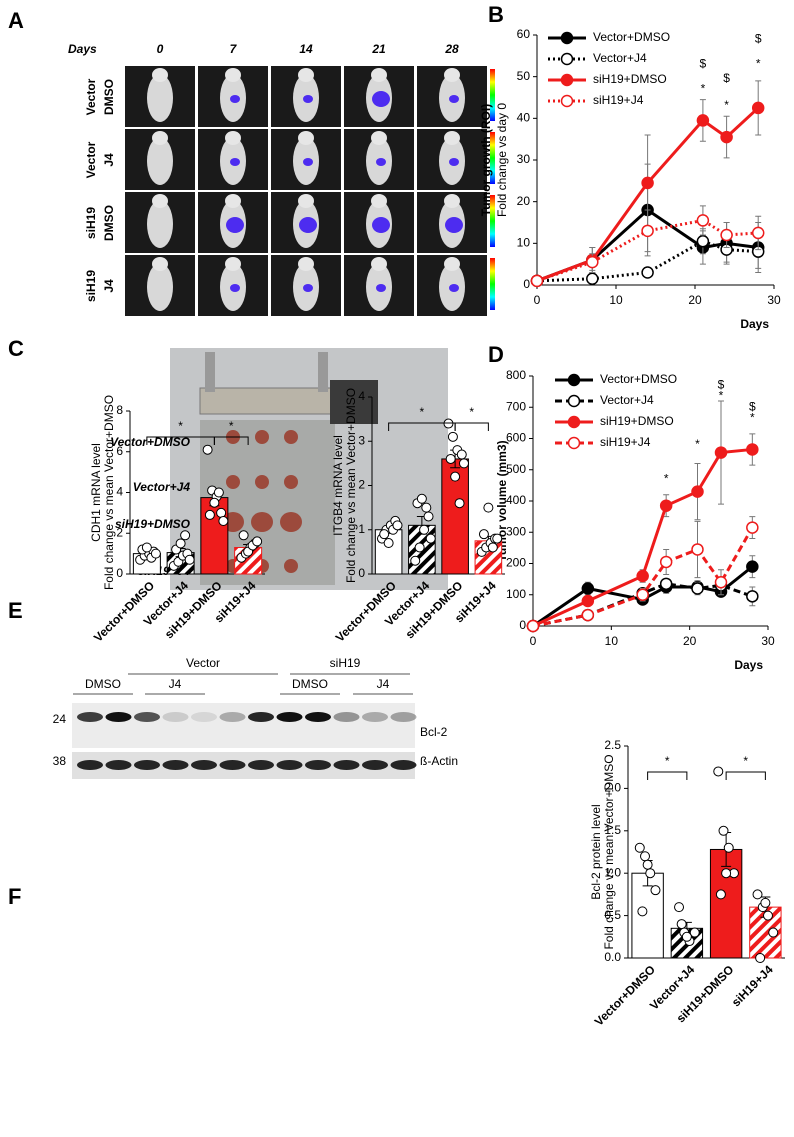 This screenshot has width=794, height=1137. What do you see at coordinates (451, 49) in the screenshot?
I see `day-label: 28` at bounding box center [451, 49].